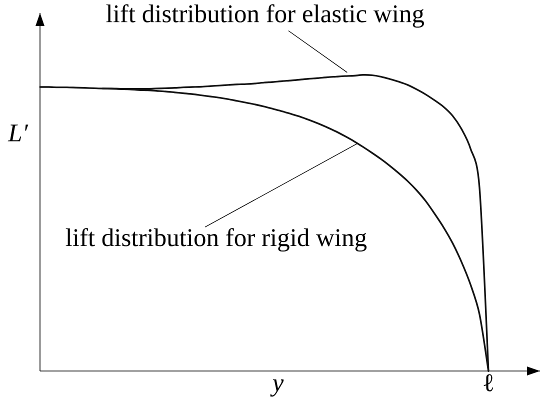 This screenshot has width=543, height=404. Describe the element at coordinates (277, 388) in the screenshot. I see `x-axis-title: y` at that location.